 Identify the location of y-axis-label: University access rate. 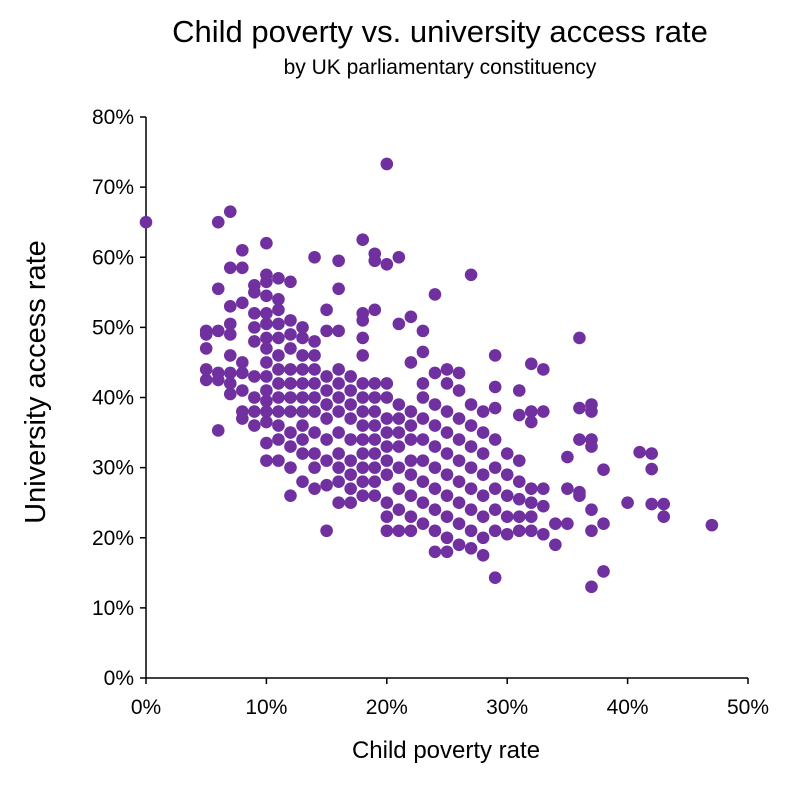
(36, 382).